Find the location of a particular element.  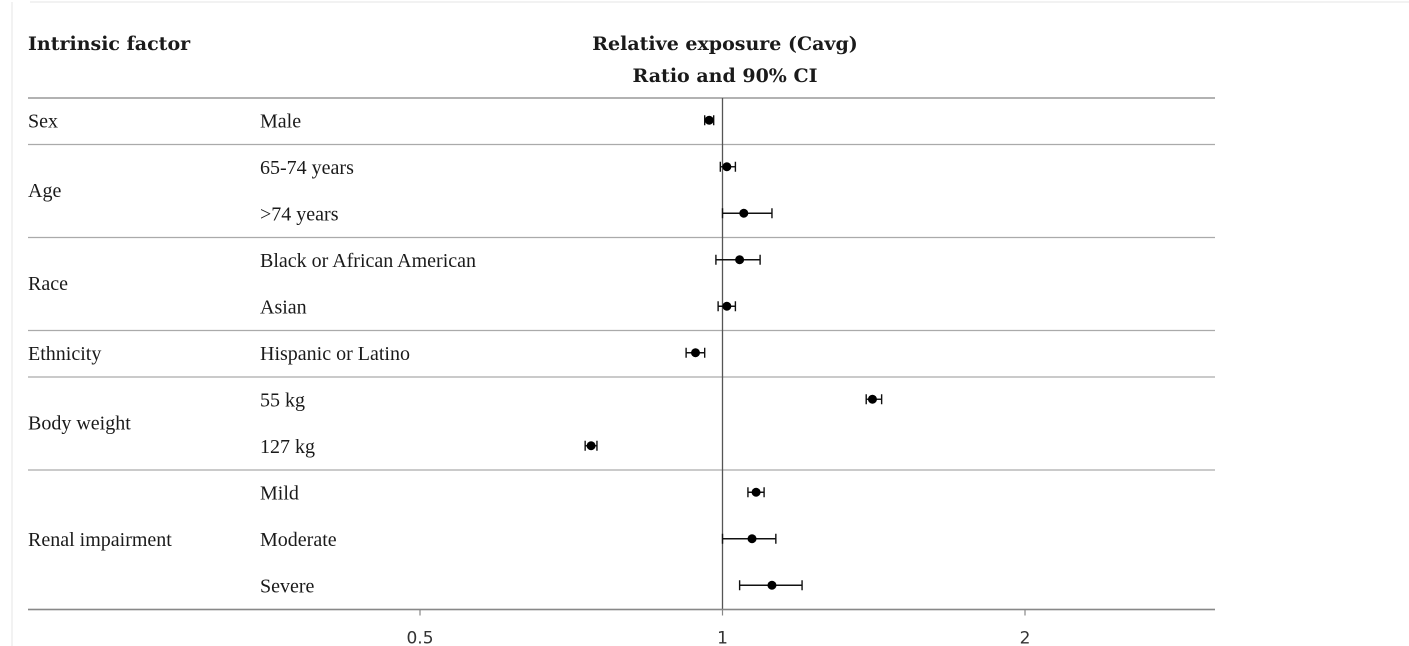

factor-label: Age is located at coordinates (44, 191).